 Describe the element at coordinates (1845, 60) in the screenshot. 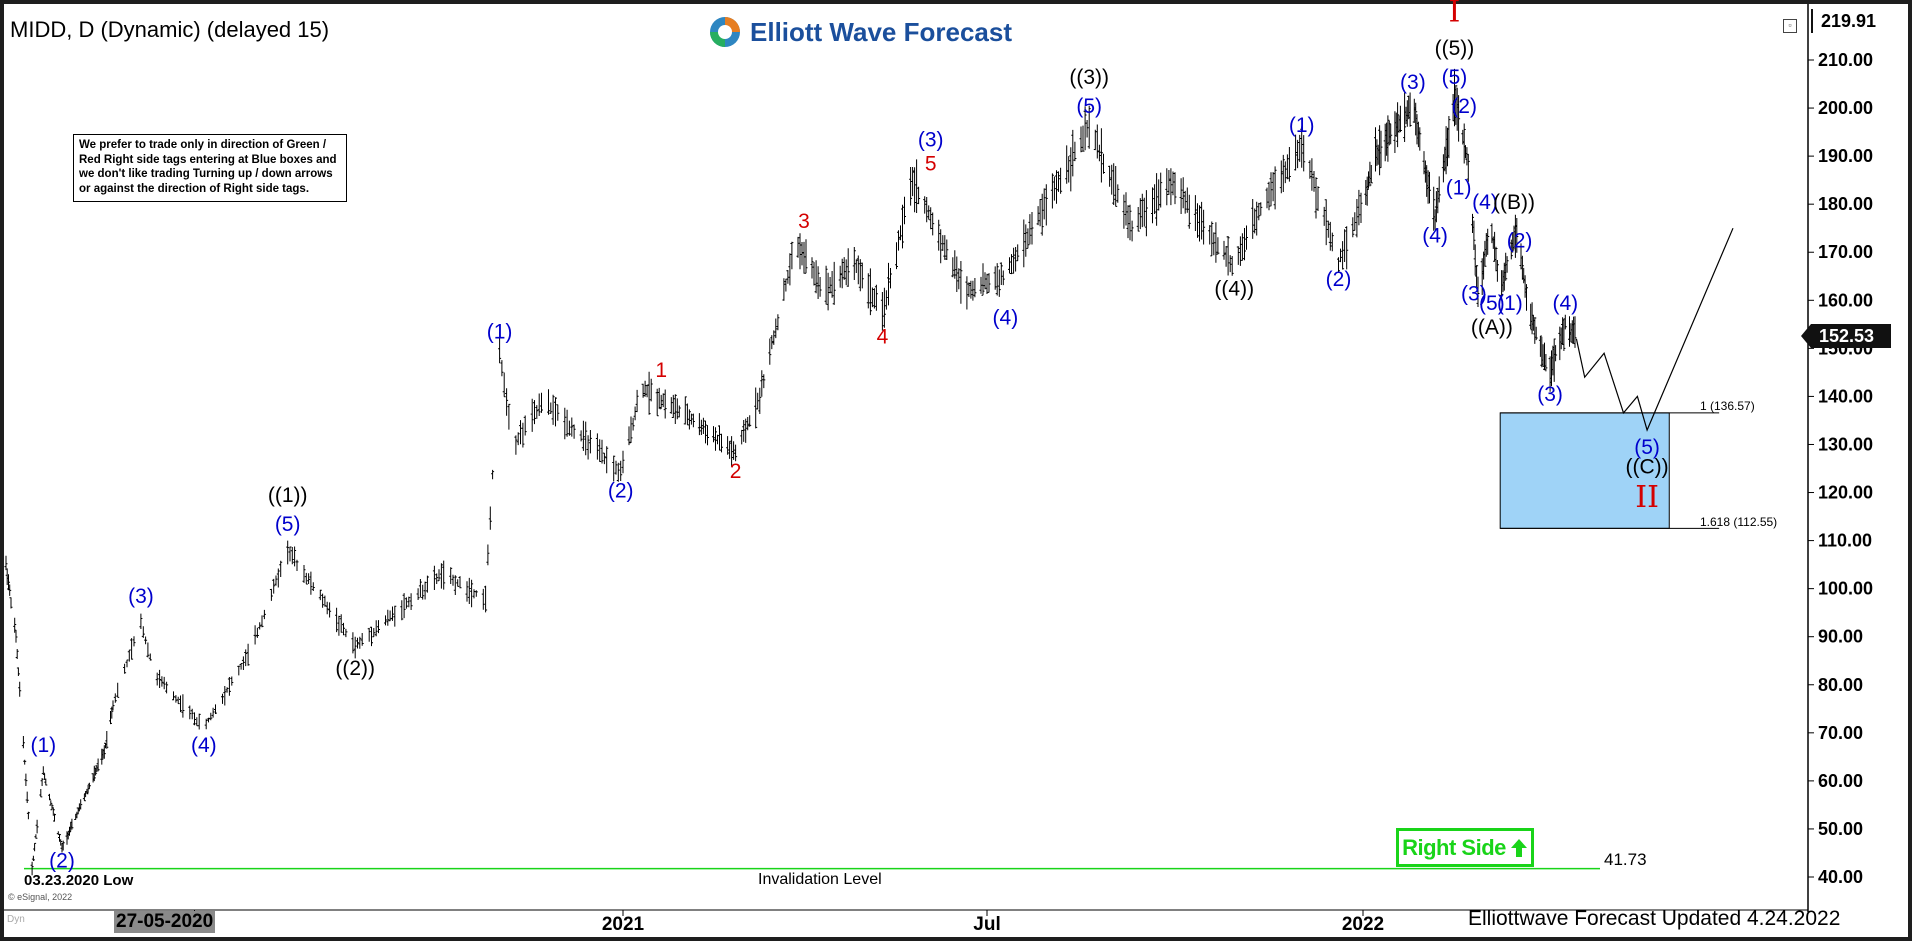

I see `y-tick-label: 210.00` at that location.